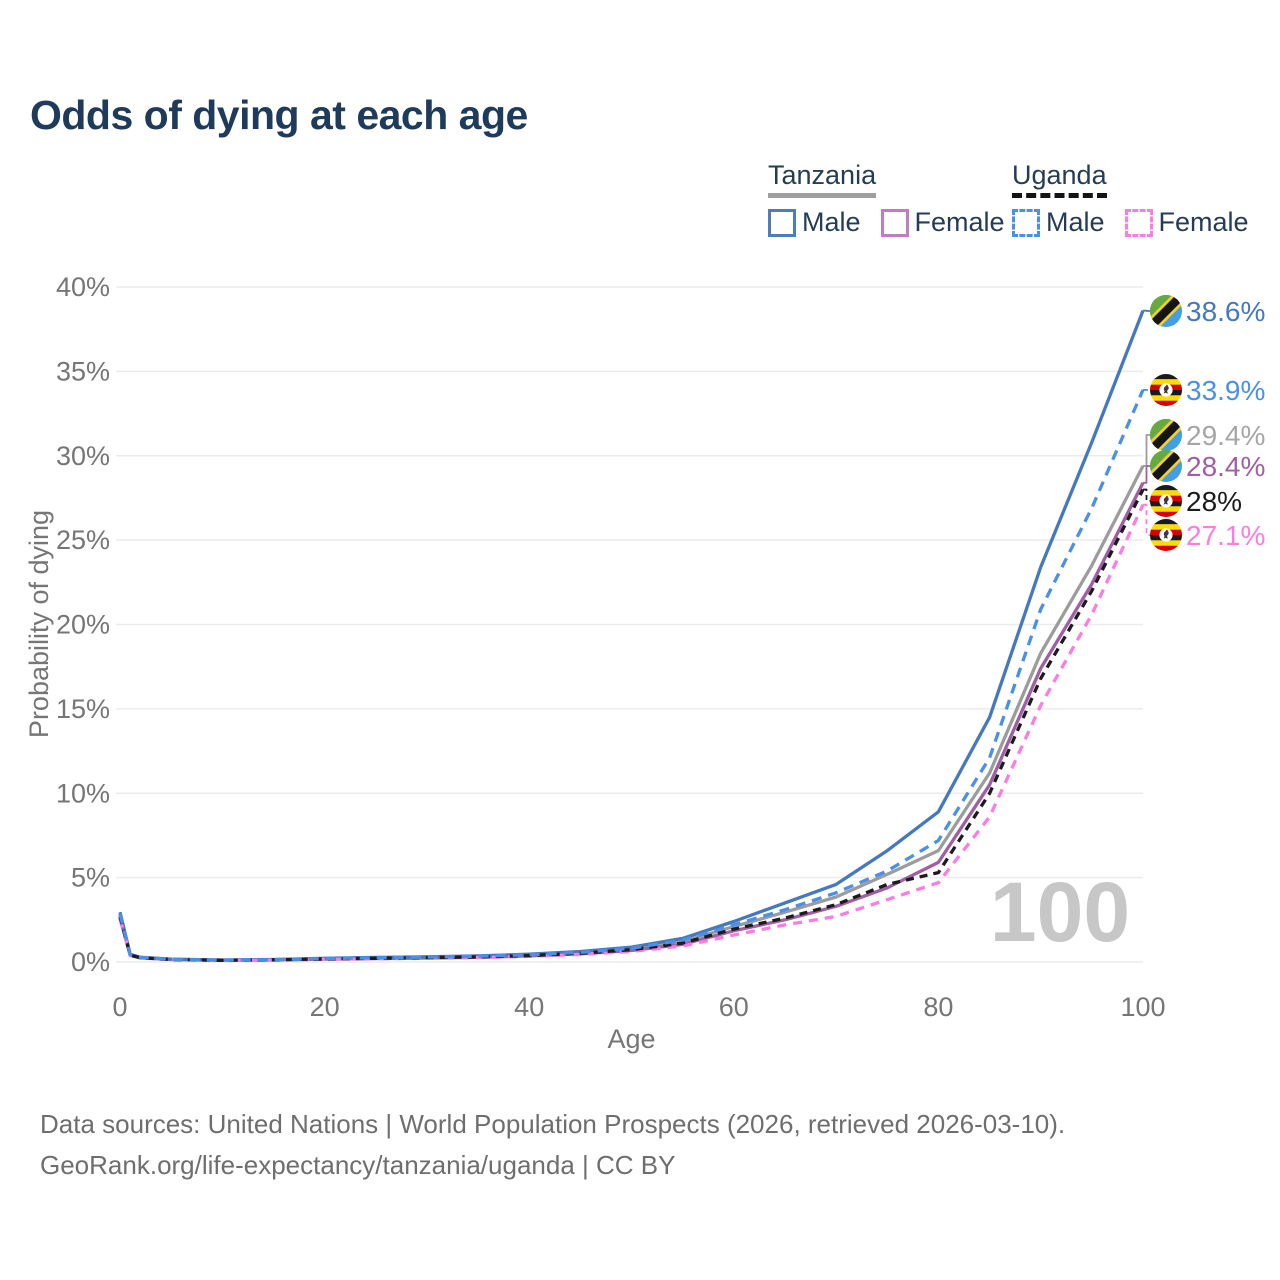  What do you see at coordinates (1026, 222) in the screenshot?
I see `uganda-male-swatch-icon` at bounding box center [1026, 222].